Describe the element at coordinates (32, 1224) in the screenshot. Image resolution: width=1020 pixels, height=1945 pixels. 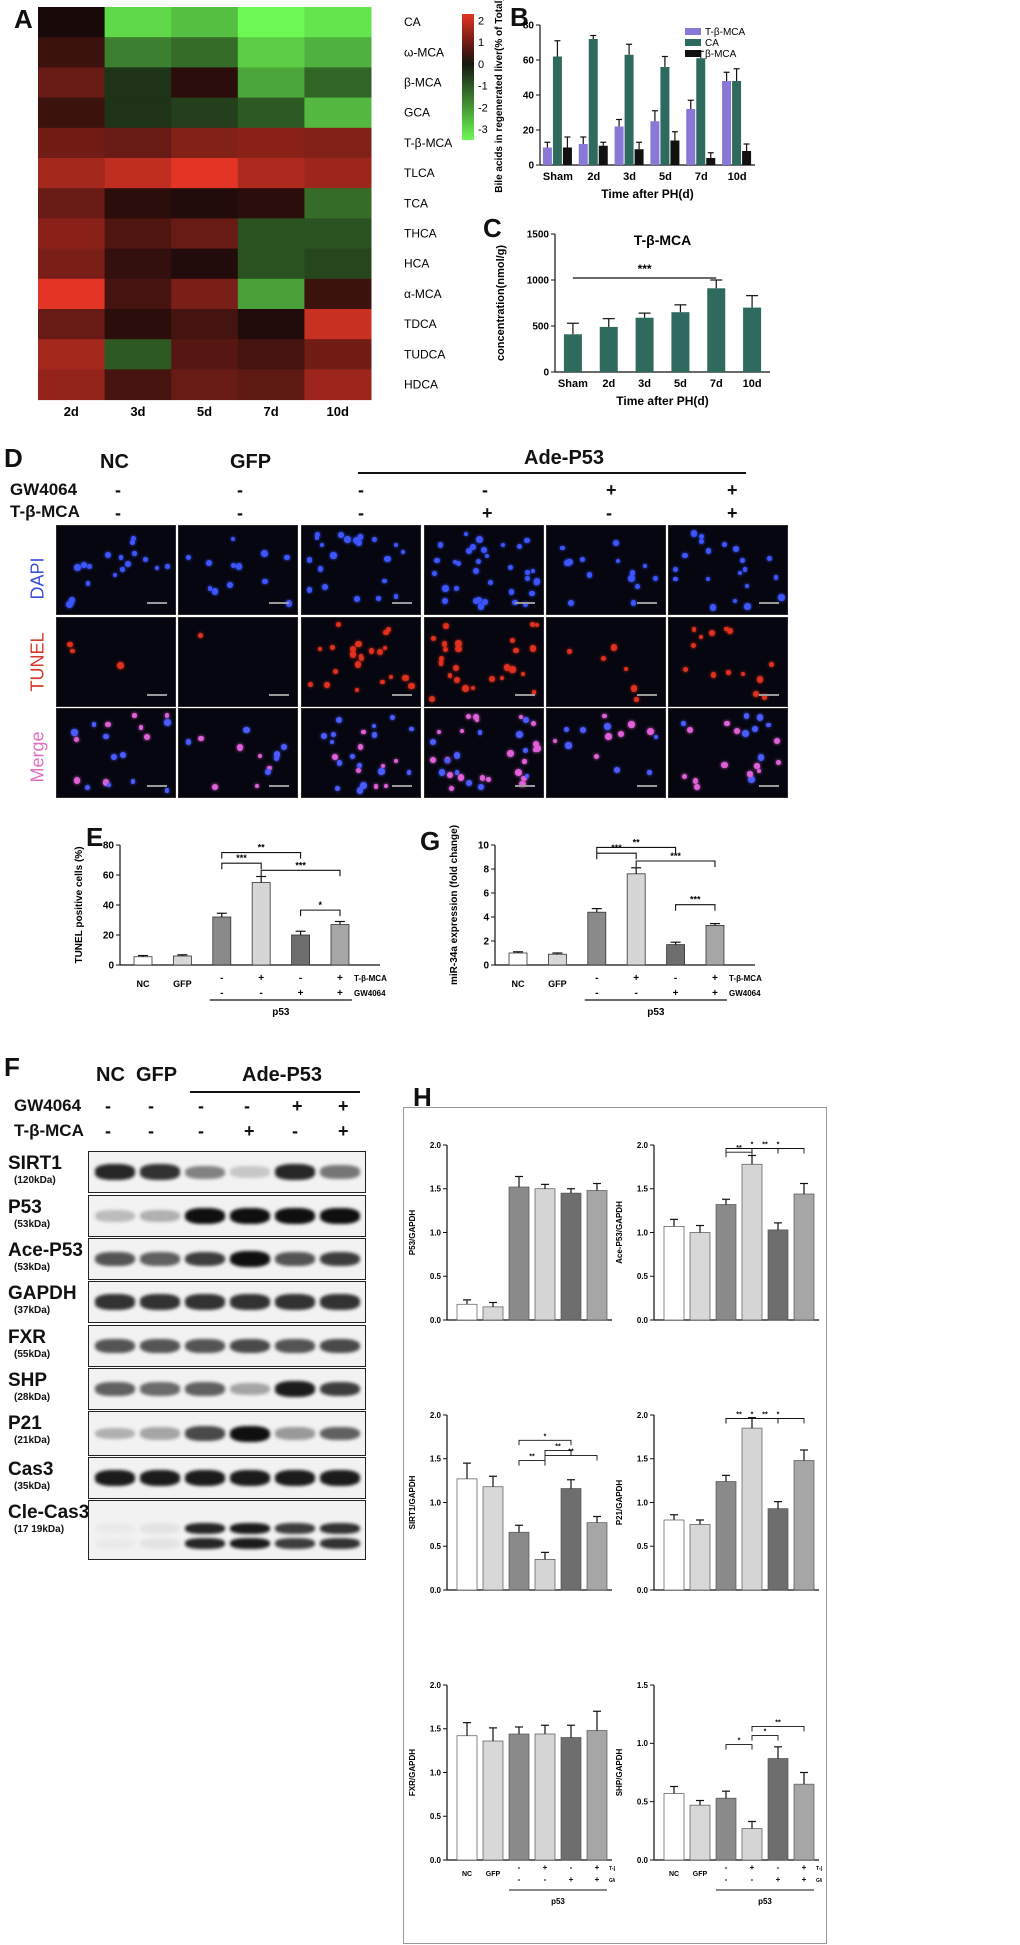
I see `blot-kda-label: (53kDa)` at that location.